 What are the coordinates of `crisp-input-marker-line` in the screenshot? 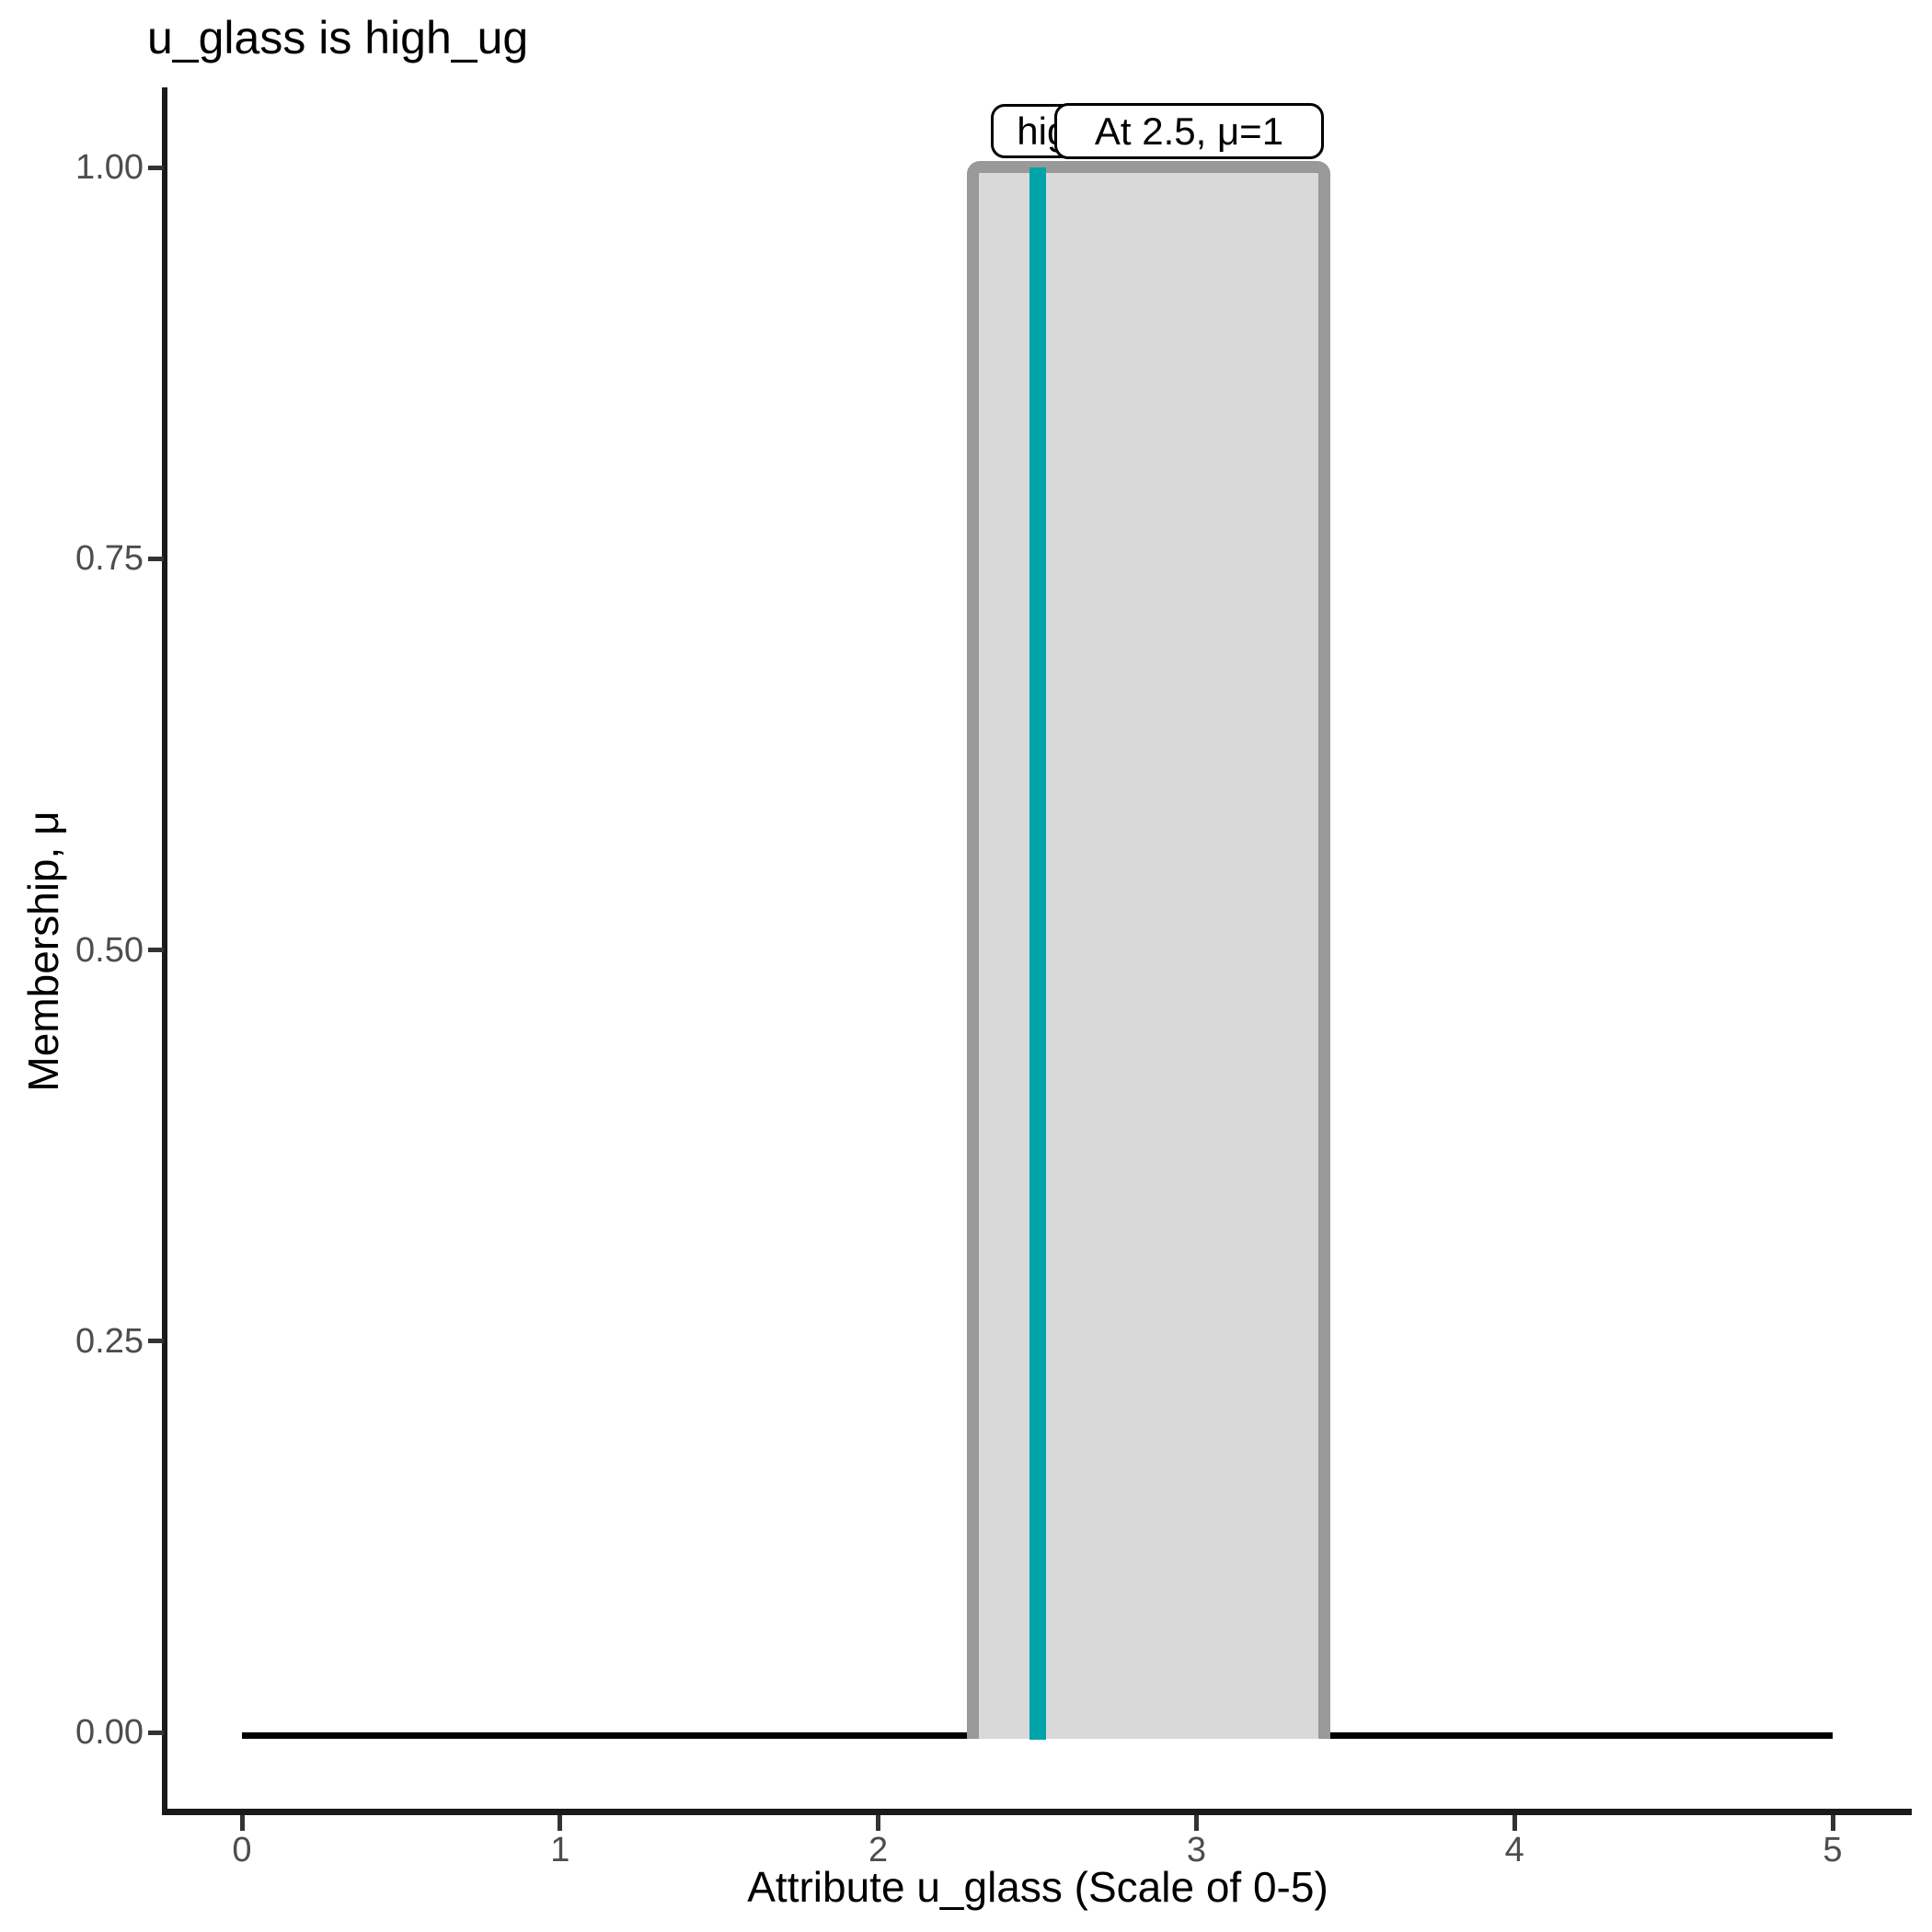 It's located at (1037, 953).